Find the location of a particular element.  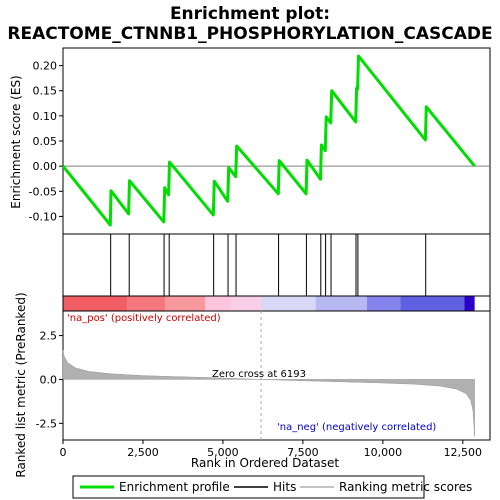

es-ytick-label: 0.00 is located at coordinates (45, 166).